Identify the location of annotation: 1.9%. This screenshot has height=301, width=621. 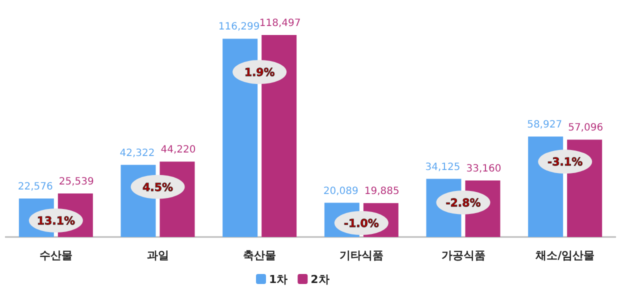
(259, 72).